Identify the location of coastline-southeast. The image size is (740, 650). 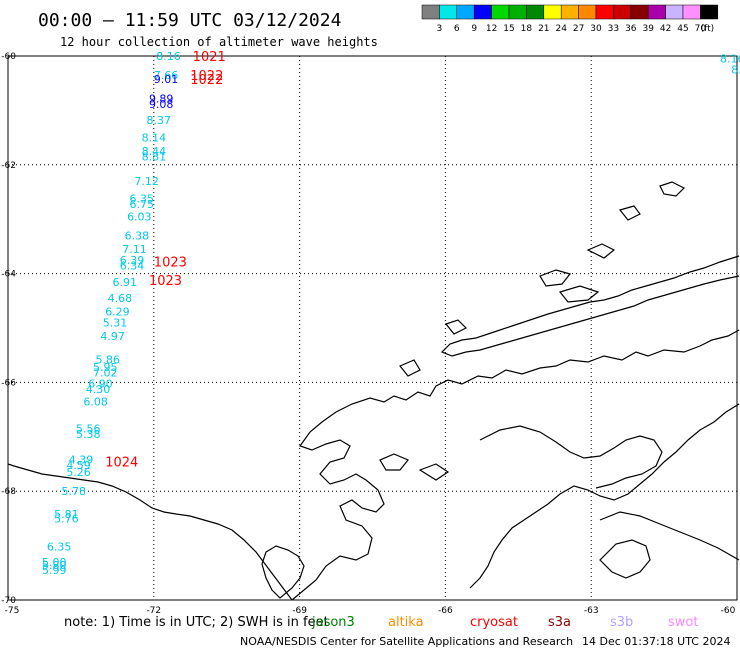
(669, 545).